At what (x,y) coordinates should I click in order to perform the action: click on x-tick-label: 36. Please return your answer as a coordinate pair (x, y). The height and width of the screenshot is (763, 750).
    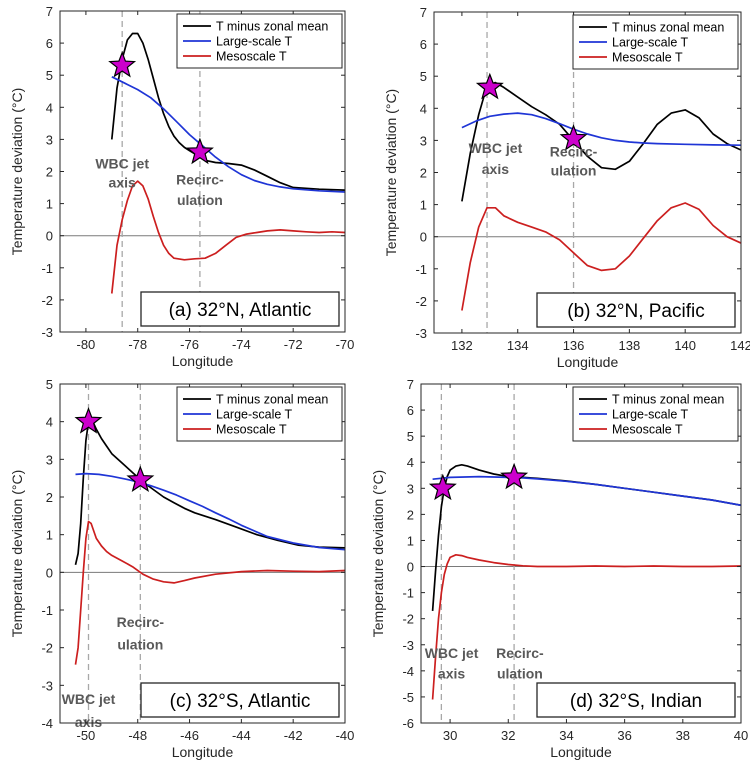
    Looking at the image, I should click on (624, 735).